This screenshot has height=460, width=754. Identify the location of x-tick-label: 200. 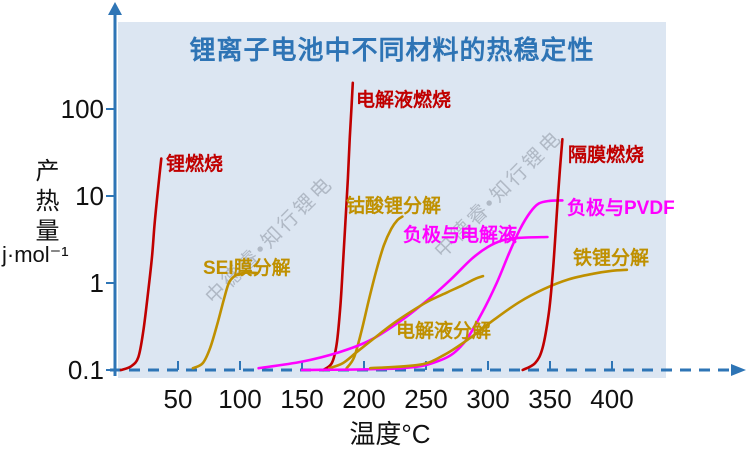
(364, 399).